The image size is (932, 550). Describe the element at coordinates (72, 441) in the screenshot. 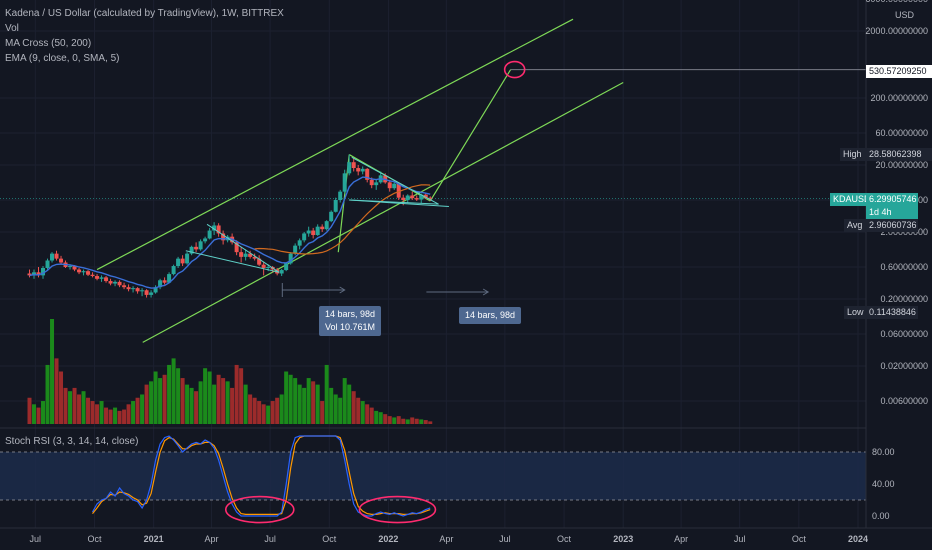

I see `legend-stoch-rsi: Stoch RSI (3, 3, 14, 14, close)` at that location.